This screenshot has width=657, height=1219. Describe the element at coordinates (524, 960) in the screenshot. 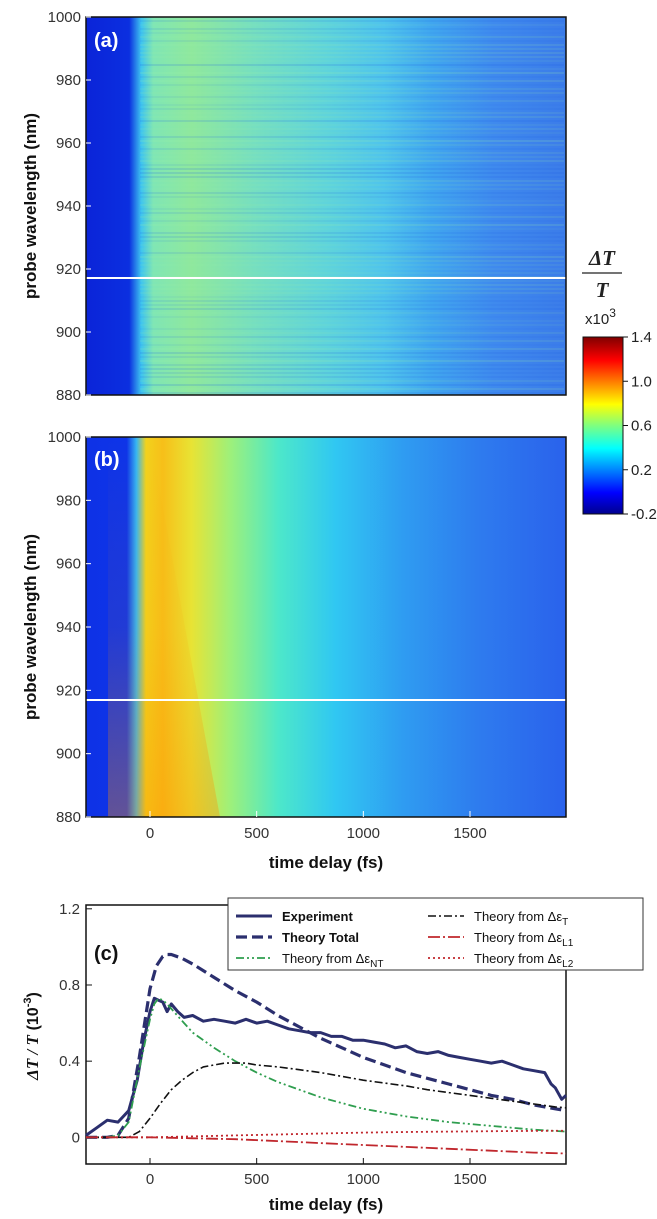

I see `legend-label-5: Theory from ΔεL2` at that location.